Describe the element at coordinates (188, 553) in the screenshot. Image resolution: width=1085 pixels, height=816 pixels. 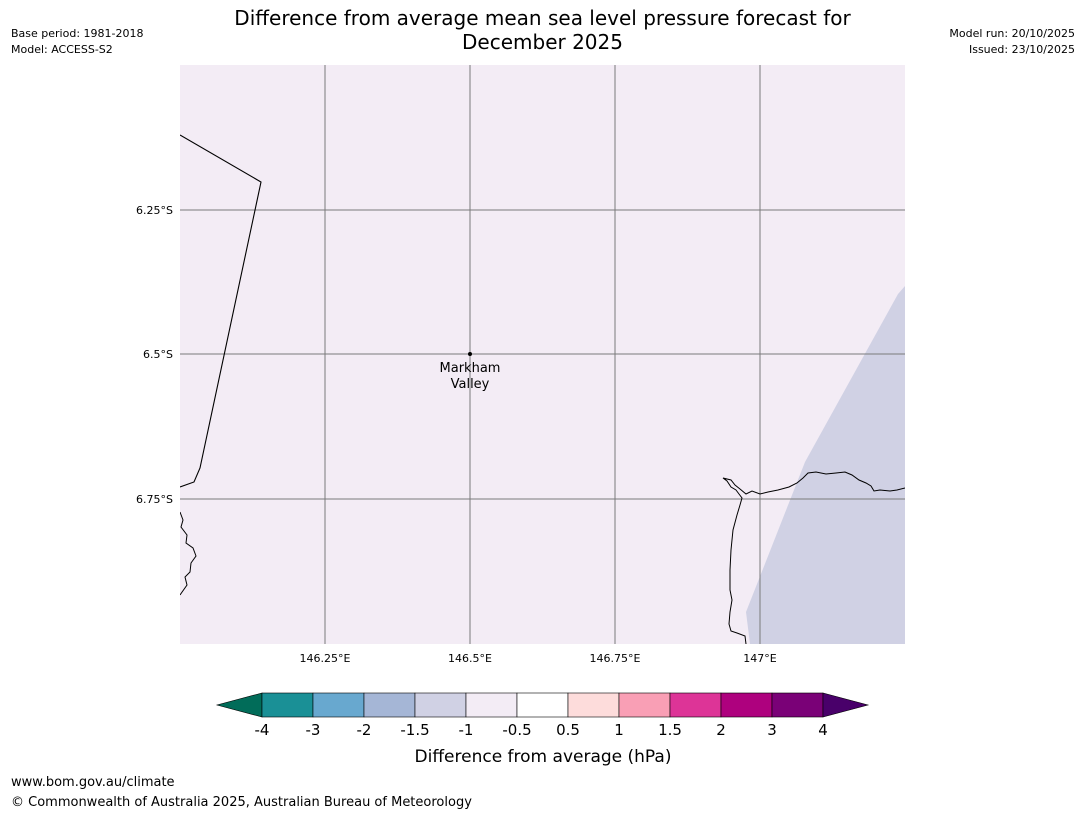
I see `coastline-west` at that location.